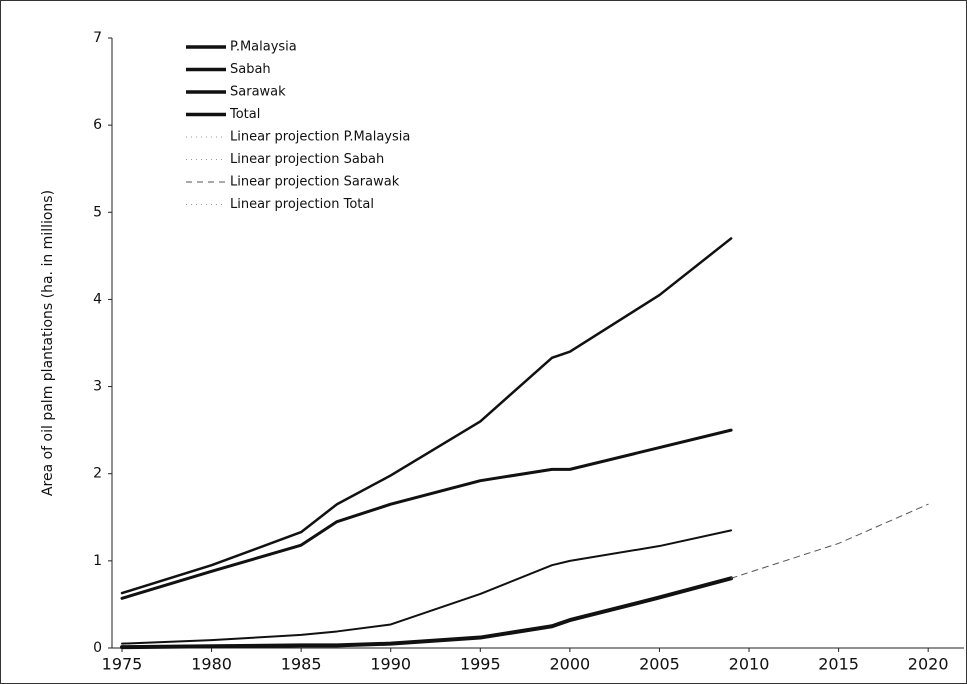 The image size is (967, 684). What do you see at coordinates (97, 38) in the screenshot?
I see `y-tick-label: 7` at bounding box center [97, 38].